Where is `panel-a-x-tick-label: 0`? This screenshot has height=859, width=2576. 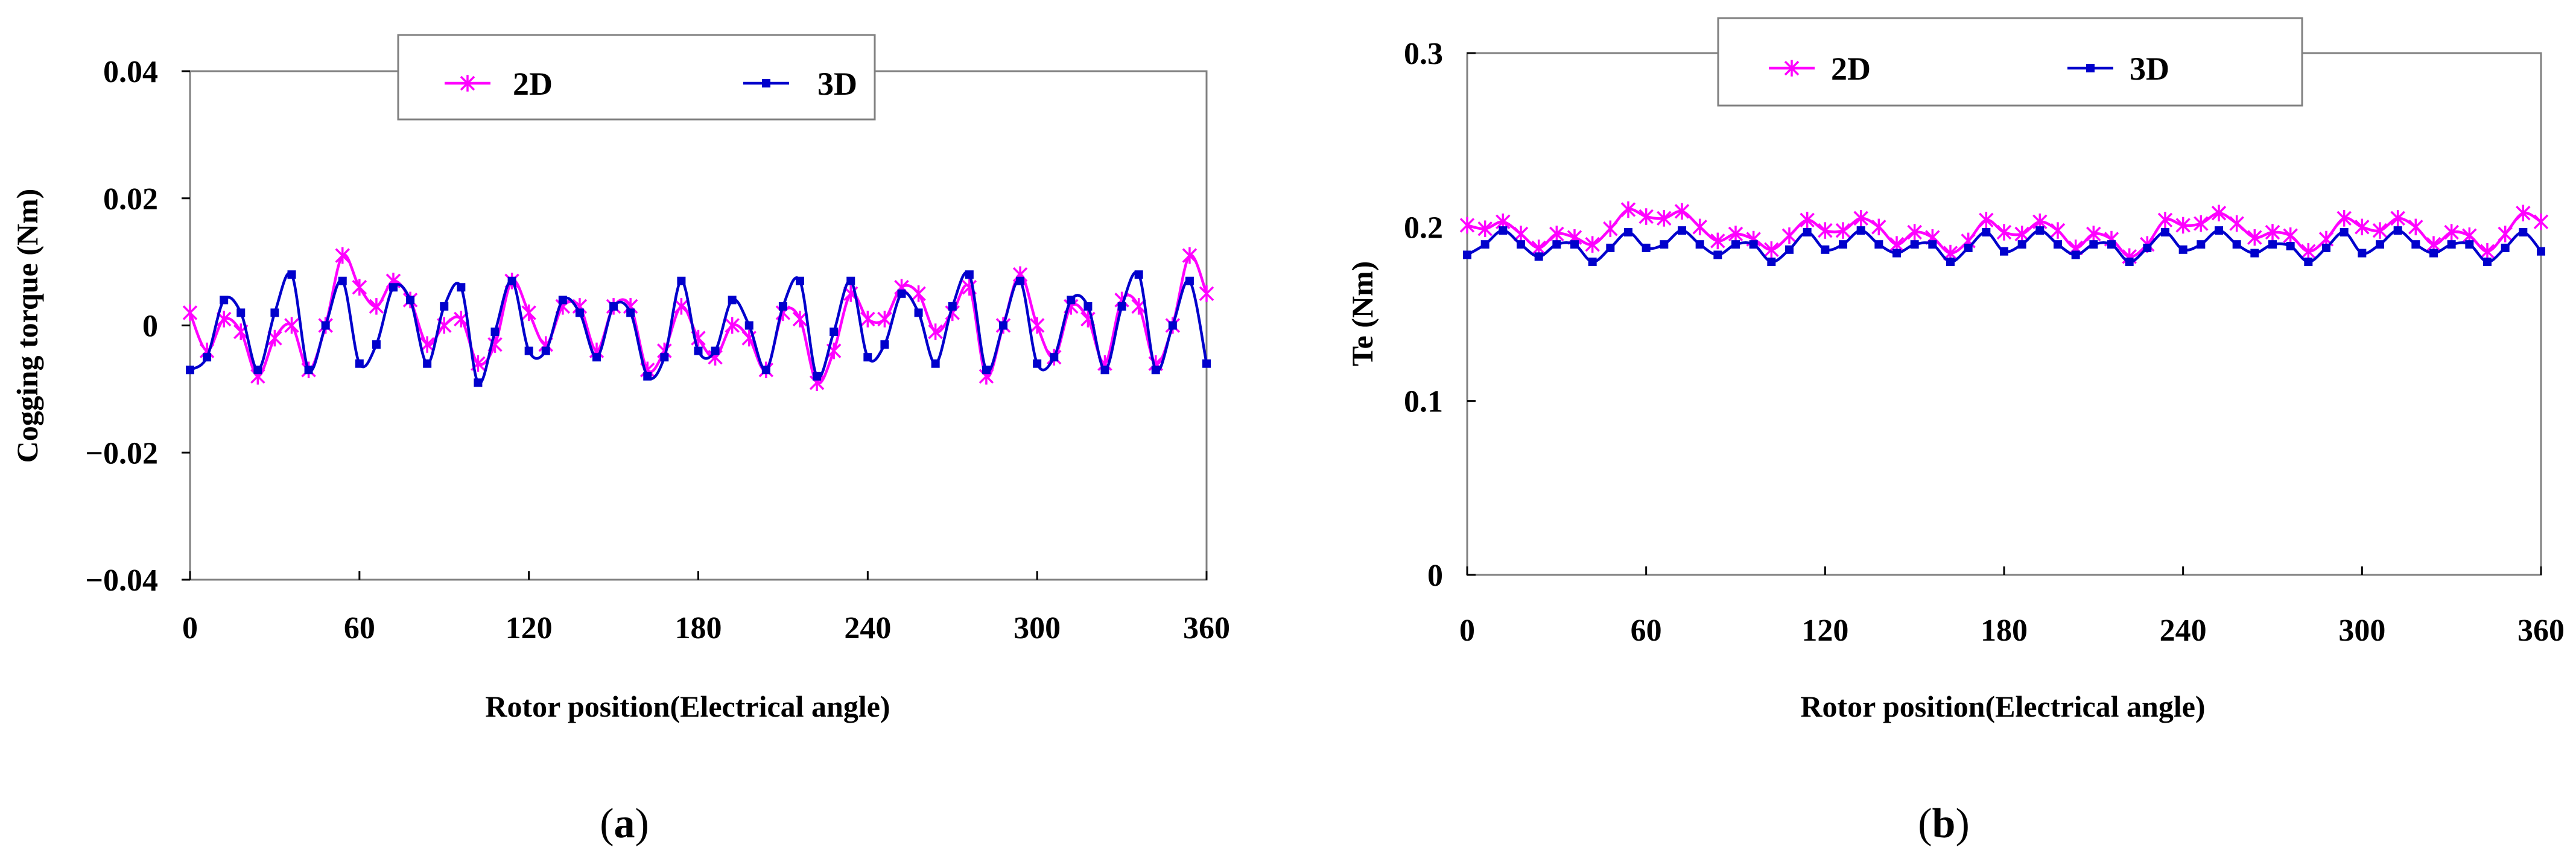 panel-a-x-tick-label: 0 is located at coordinates (190, 628).